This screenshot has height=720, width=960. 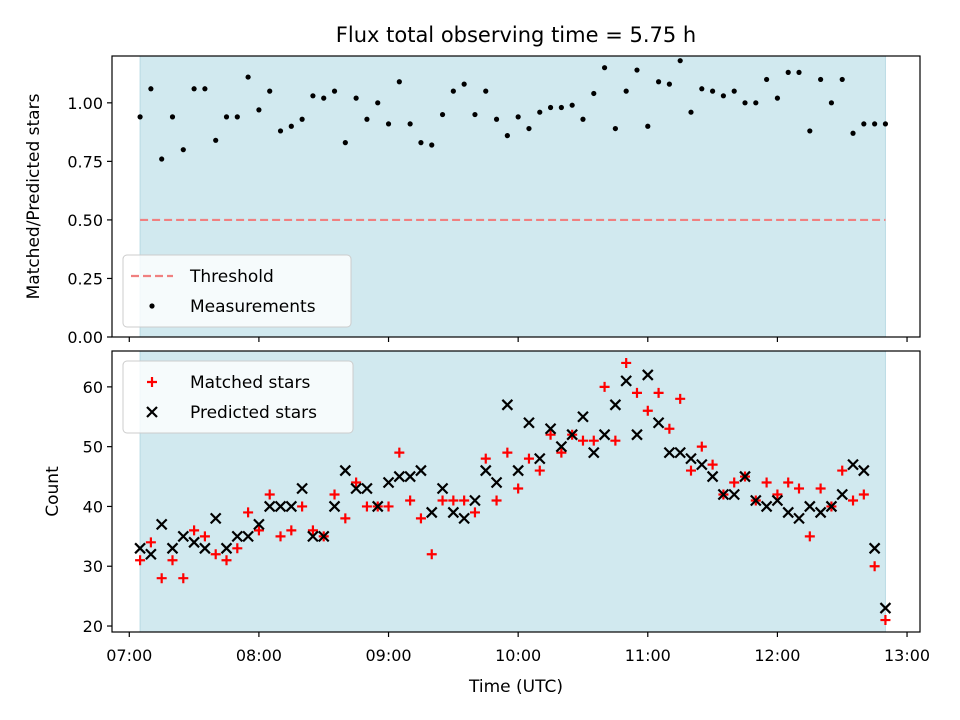 I want to click on legend: Matched stars Predicted stars, so click(x=238, y=397).